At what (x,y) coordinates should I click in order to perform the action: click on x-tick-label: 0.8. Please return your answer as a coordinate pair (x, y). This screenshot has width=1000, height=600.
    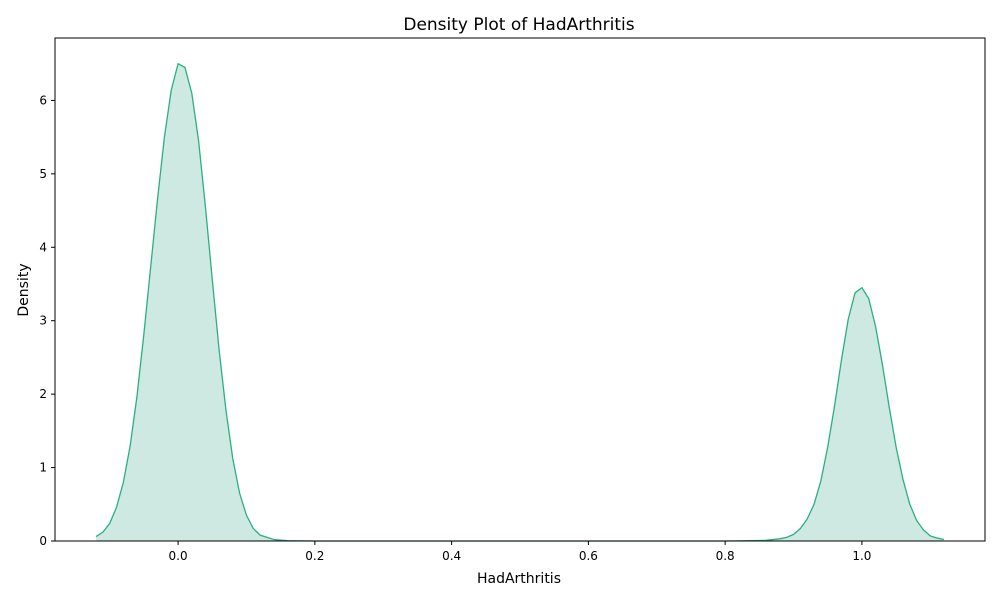
    Looking at the image, I should click on (725, 556).